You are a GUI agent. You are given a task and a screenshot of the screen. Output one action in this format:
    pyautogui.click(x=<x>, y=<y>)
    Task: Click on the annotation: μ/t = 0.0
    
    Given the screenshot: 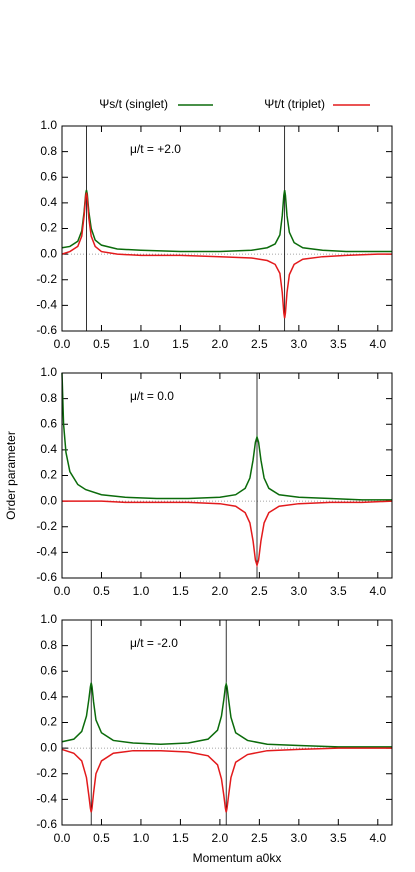 What is the action you would take?
    pyautogui.click(x=152, y=396)
    